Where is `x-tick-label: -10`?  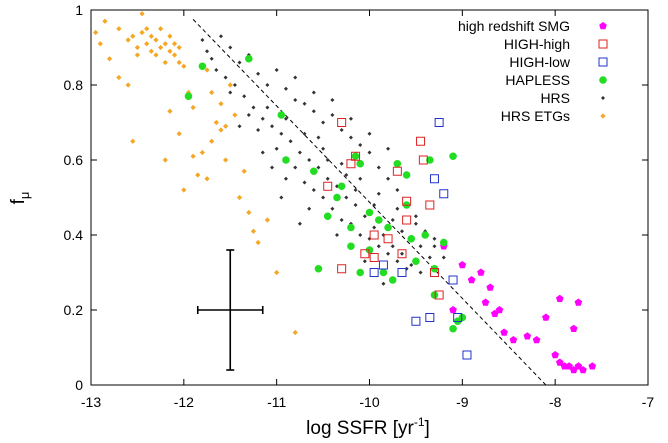 x-tick-label: -10 is located at coordinates (369, 402).